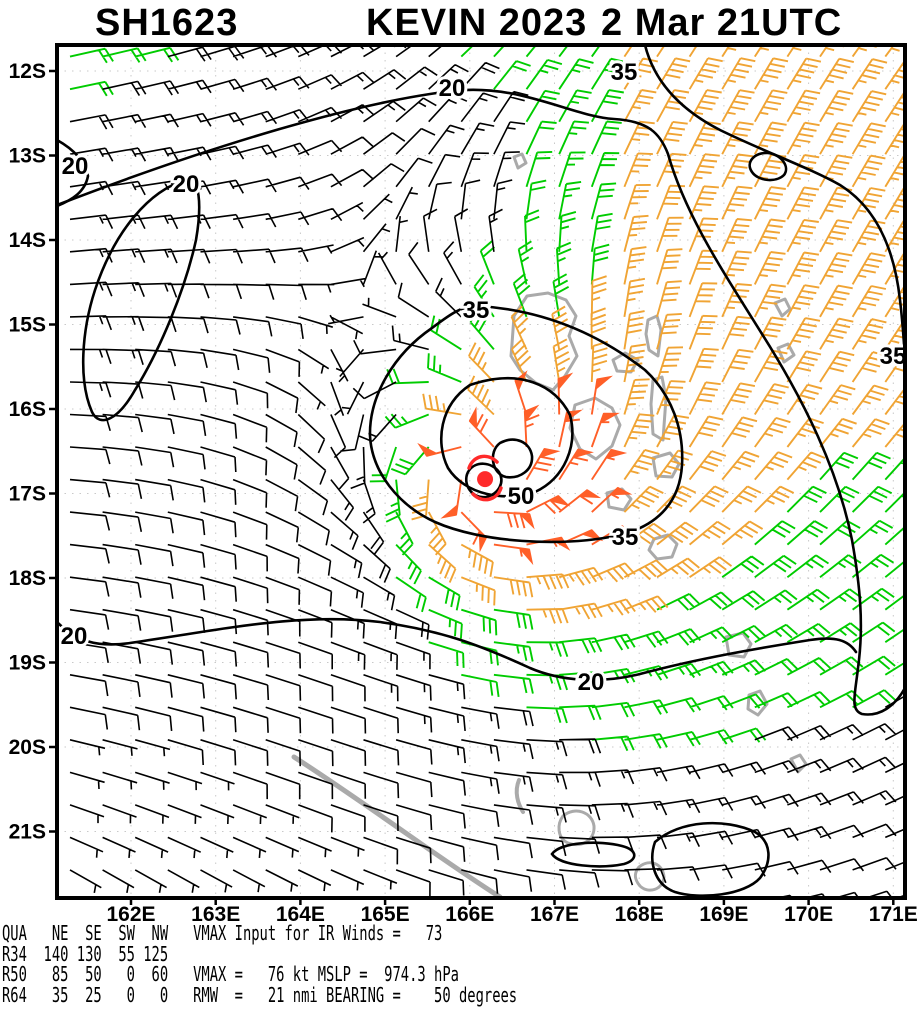 Image resolution: width=919 pixels, height=1014 pixels. I want to click on island-aneityum, so click(798, 763).